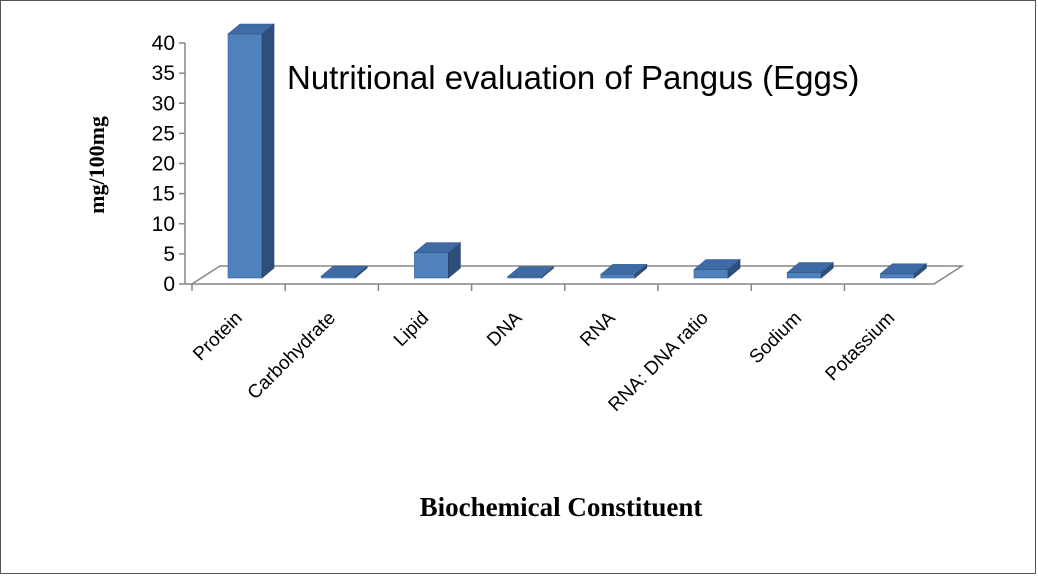 The height and width of the screenshot is (577, 1038). I want to click on bar-potassium, so click(903, 271).